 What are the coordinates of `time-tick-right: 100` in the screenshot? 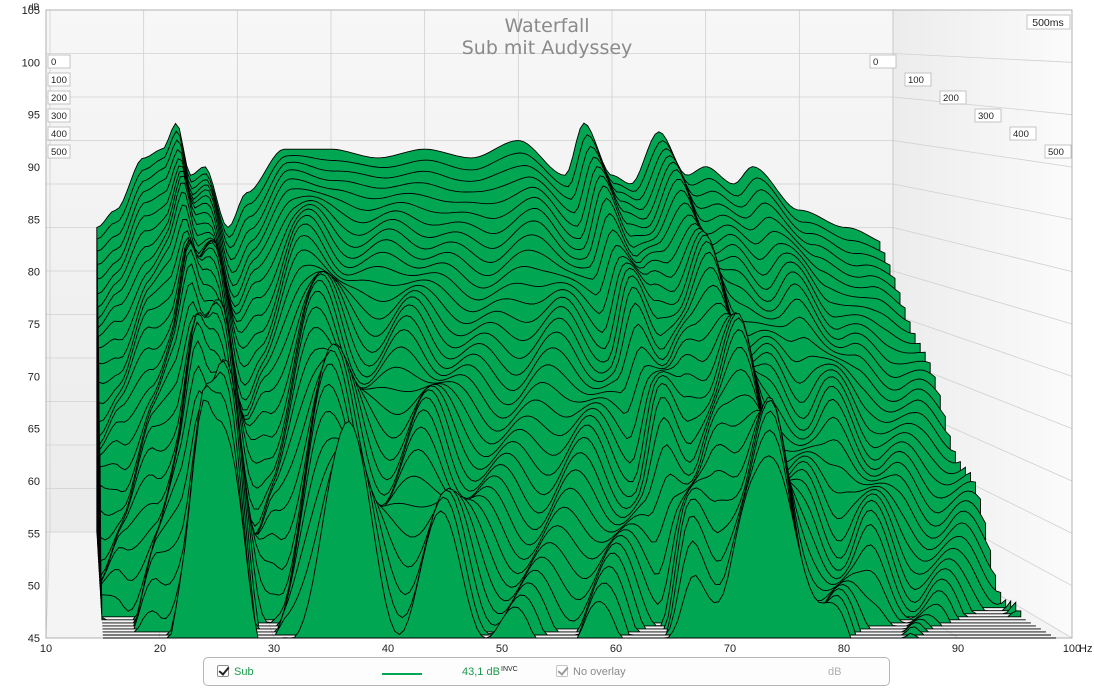 It's located at (916, 80).